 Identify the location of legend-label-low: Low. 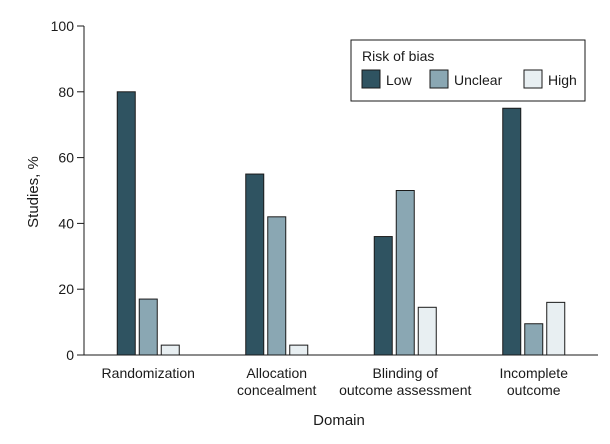
(399, 80).